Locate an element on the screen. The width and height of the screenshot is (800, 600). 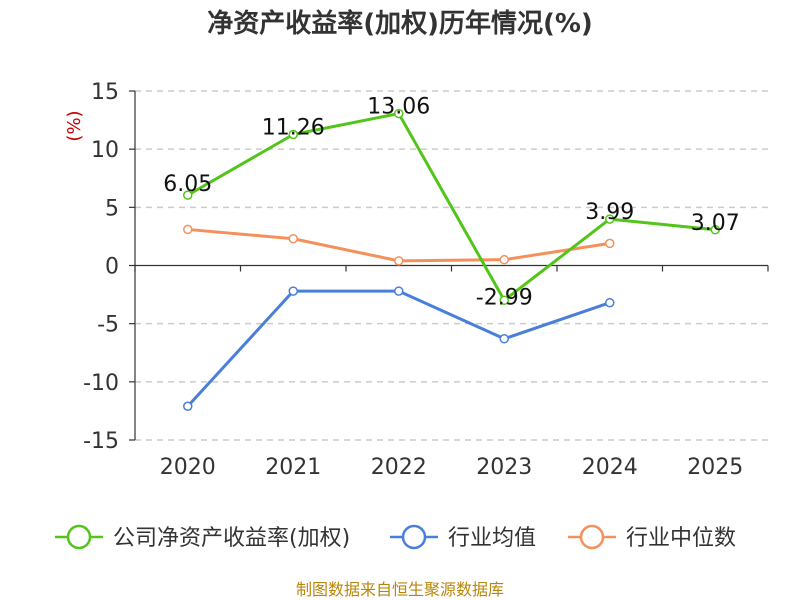
x-tick-label: 2023 is located at coordinates (504, 467).